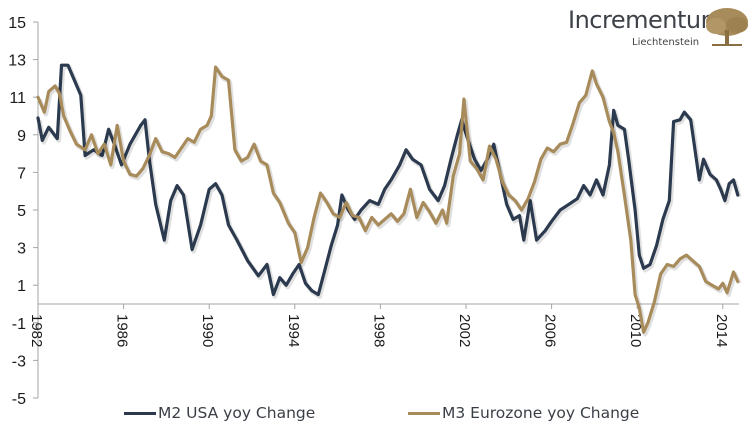 This screenshot has width=754, height=432. What do you see at coordinates (19, 324) in the screenshot?
I see `y-tick-label: -1` at bounding box center [19, 324].